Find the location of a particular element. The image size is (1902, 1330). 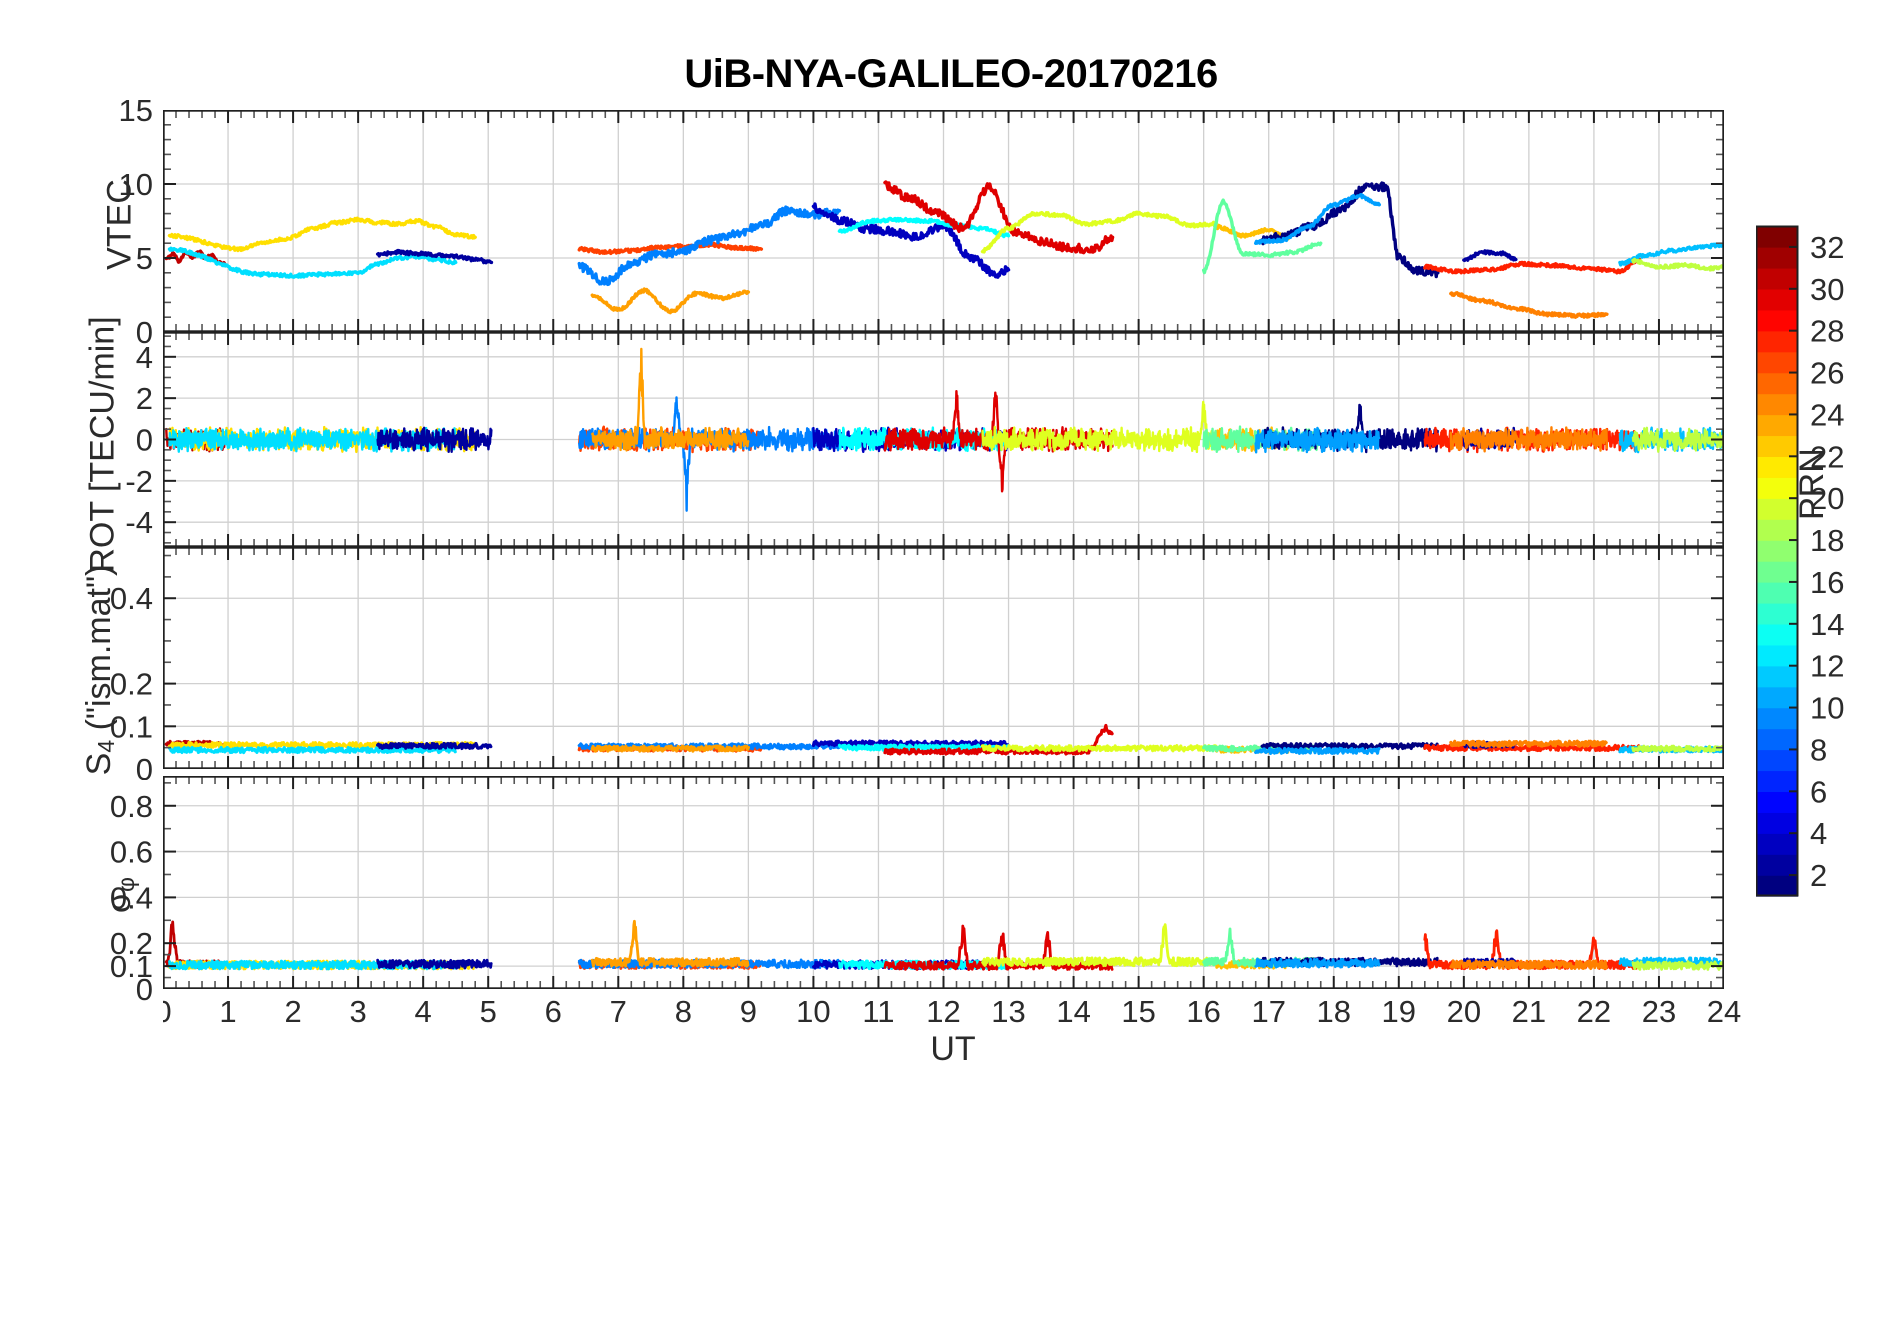

panel-s4 is located at coordinates (943, 658).